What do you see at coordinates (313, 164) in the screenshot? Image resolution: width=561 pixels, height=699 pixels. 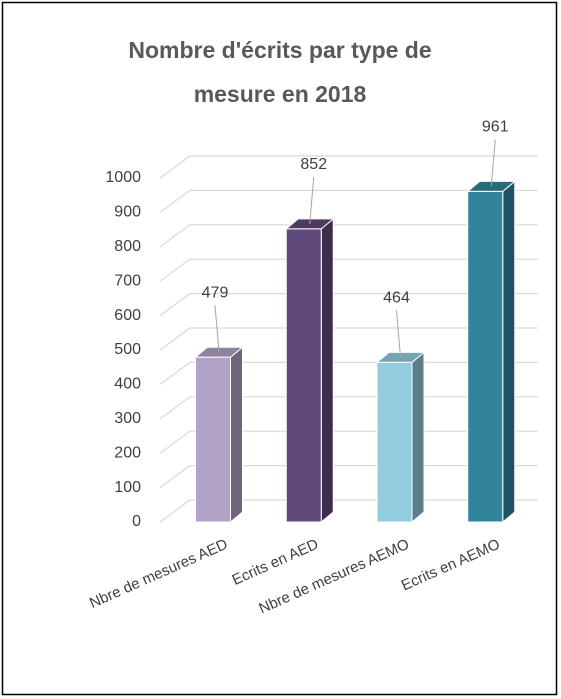 I see `value-label: 852` at bounding box center [313, 164].